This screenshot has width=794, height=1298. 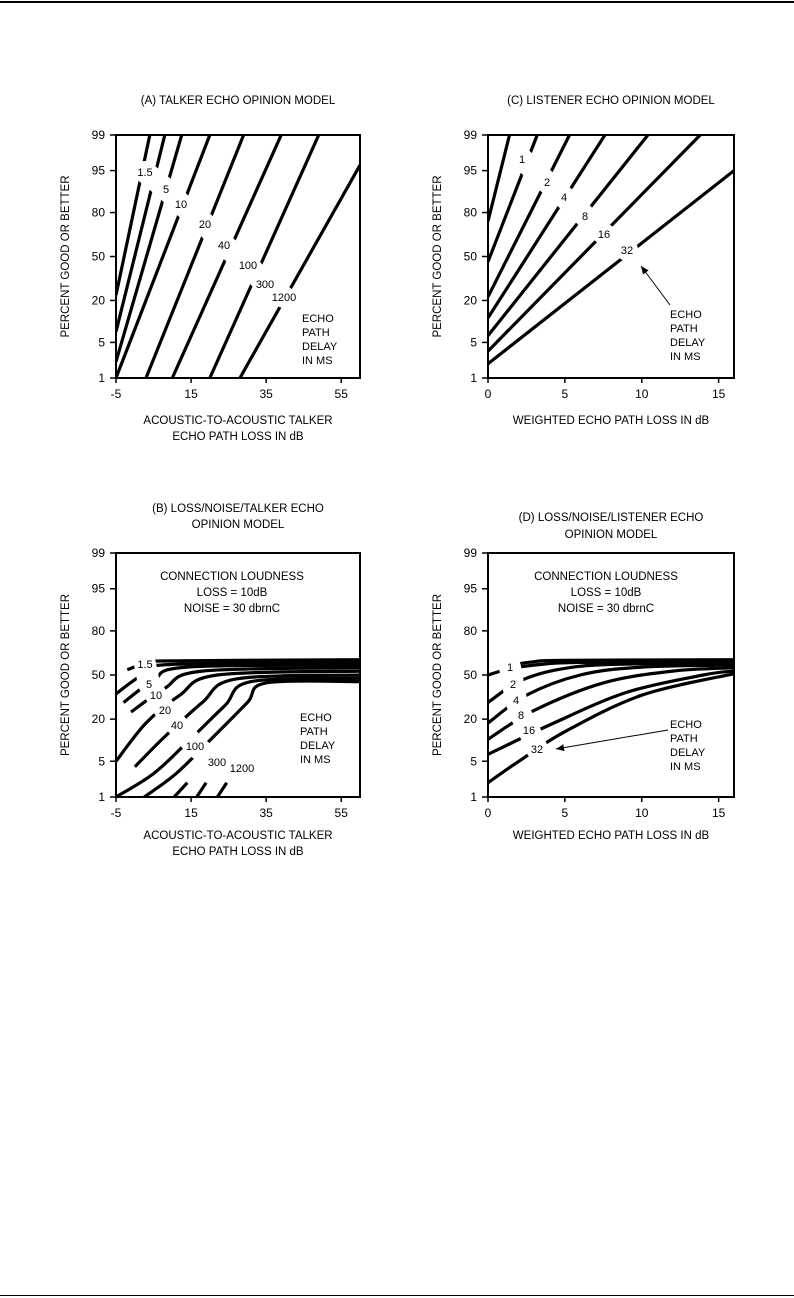 I want to click on chart-b-delay-label: 300, so click(x=217, y=763).